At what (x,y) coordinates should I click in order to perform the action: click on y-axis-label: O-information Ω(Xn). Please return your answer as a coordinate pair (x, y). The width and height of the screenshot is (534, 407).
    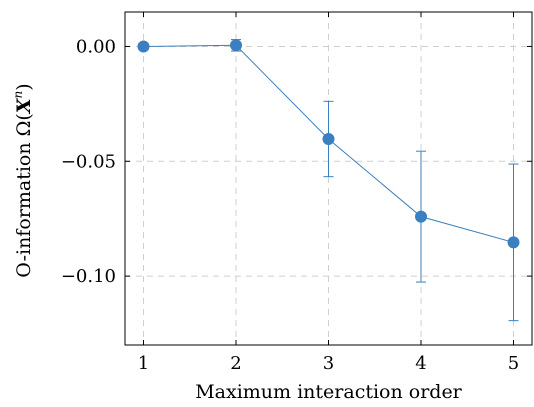
    Looking at the image, I should click on (23, 180).